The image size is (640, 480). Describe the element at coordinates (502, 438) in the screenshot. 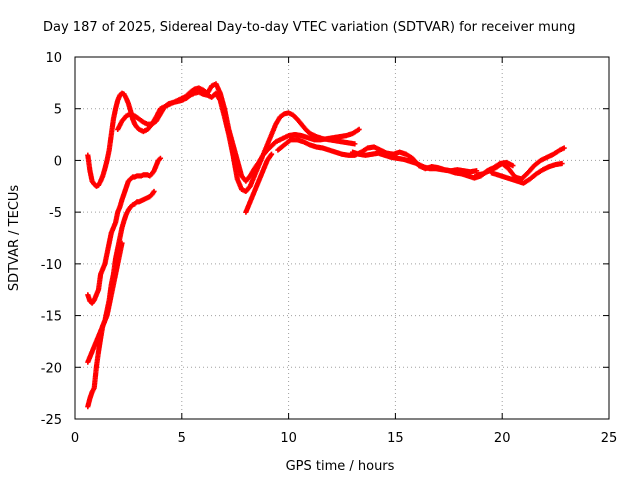

I see `x-tick-label: 20` at that location.